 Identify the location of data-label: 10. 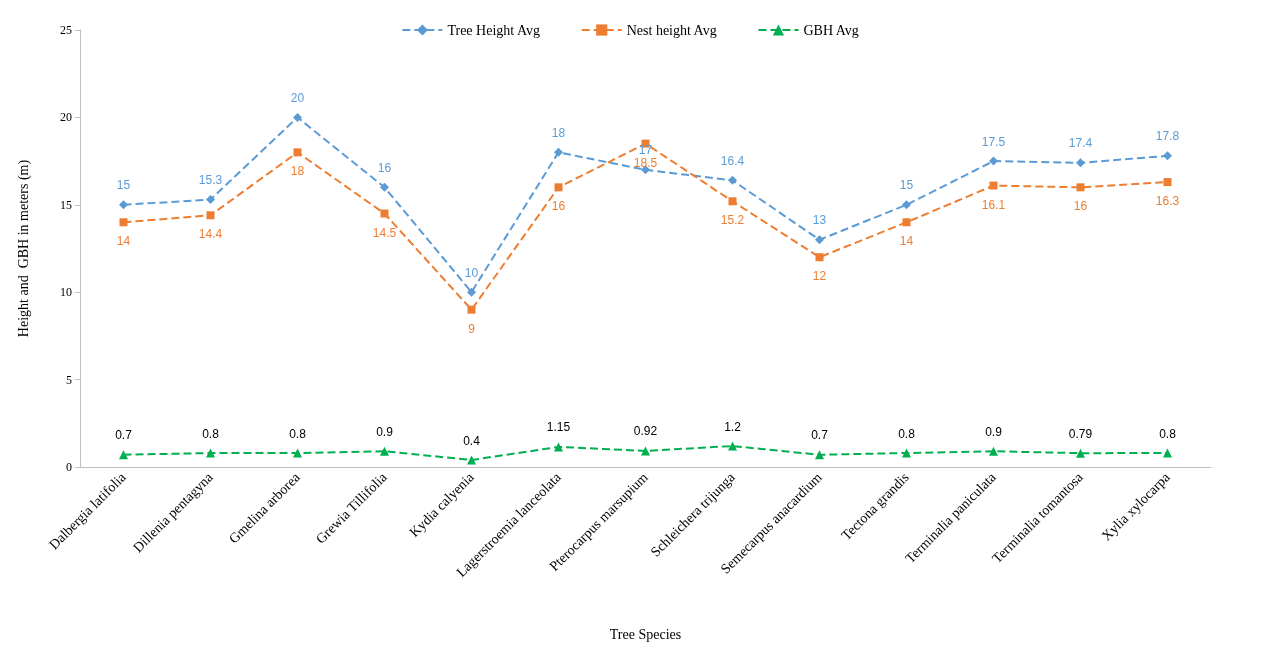
(471, 272).